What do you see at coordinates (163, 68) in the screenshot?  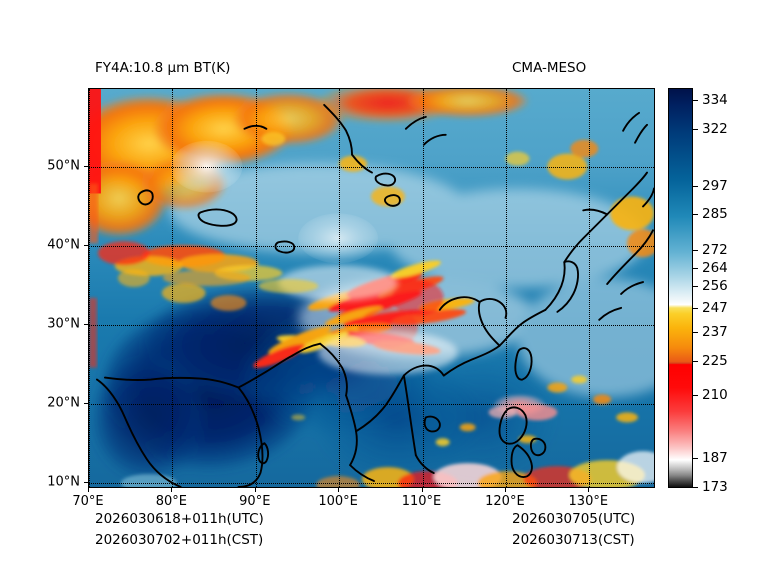 I see `chart-title-left: FY4A:10.8 μm BT(K)` at bounding box center [163, 68].